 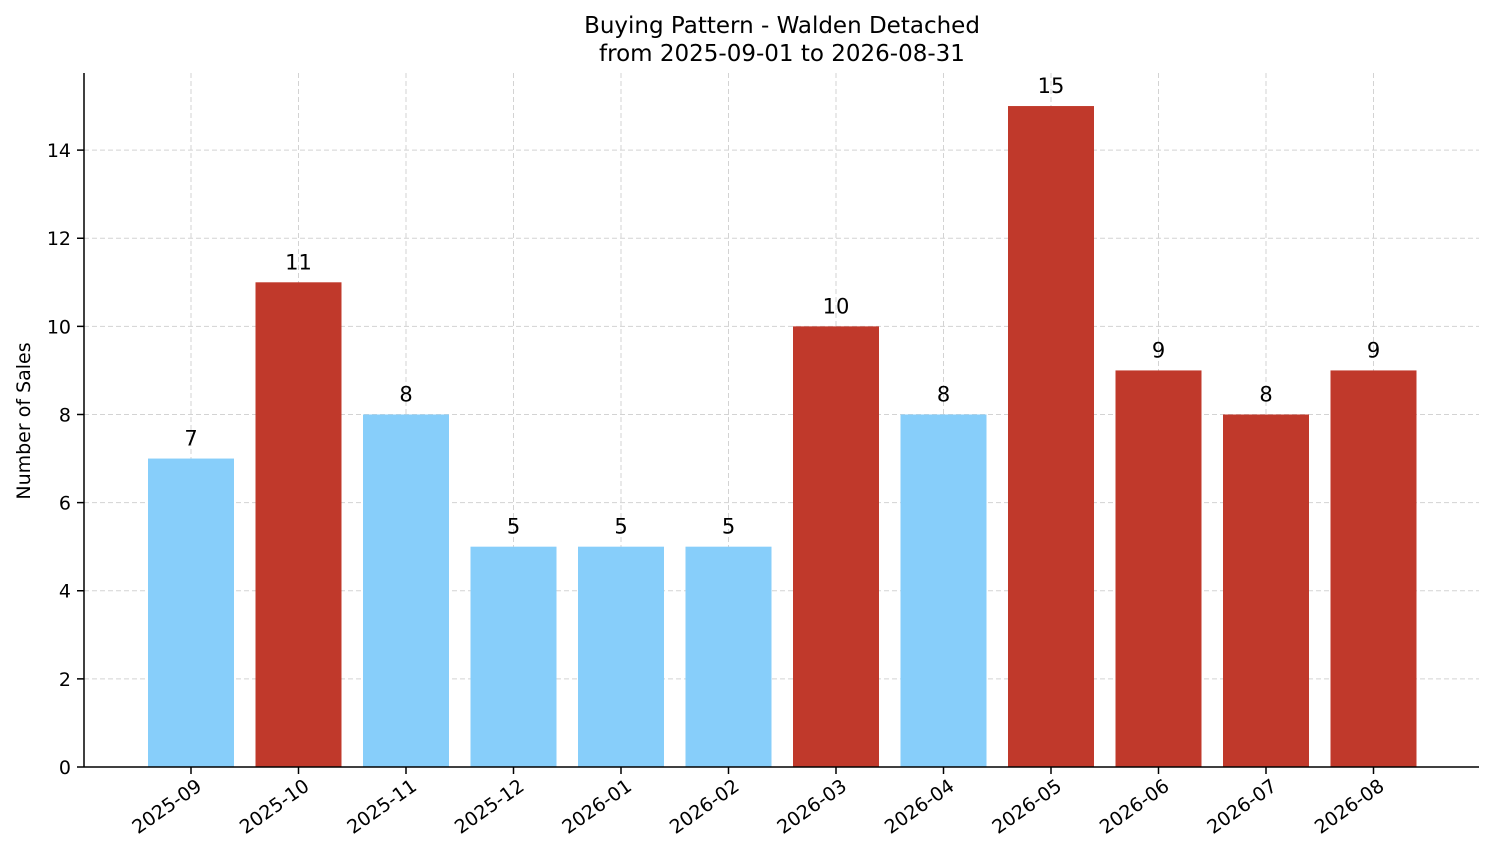 What do you see at coordinates (728, 527) in the screenshot?
I see `data-label-2026-02: 5` at bounding box center [728, 527].